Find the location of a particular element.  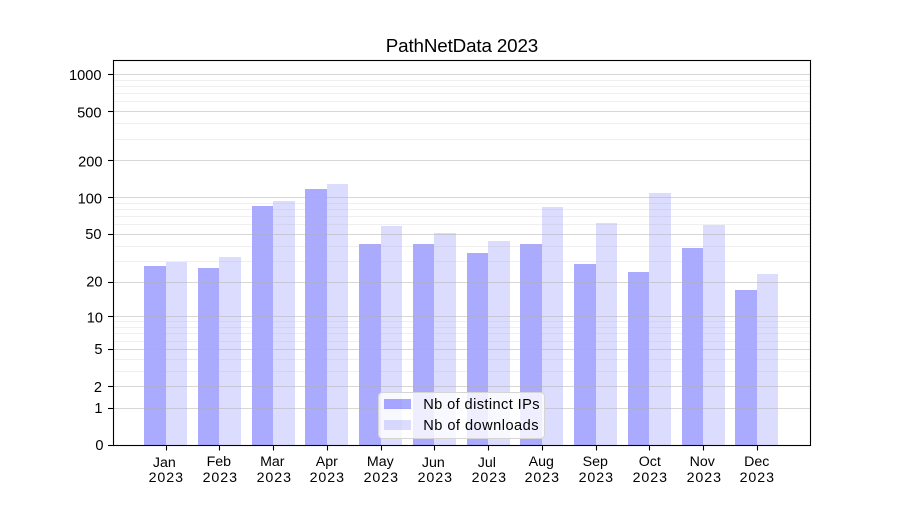

svg-text: Aug is located at coordinates (541, 462).